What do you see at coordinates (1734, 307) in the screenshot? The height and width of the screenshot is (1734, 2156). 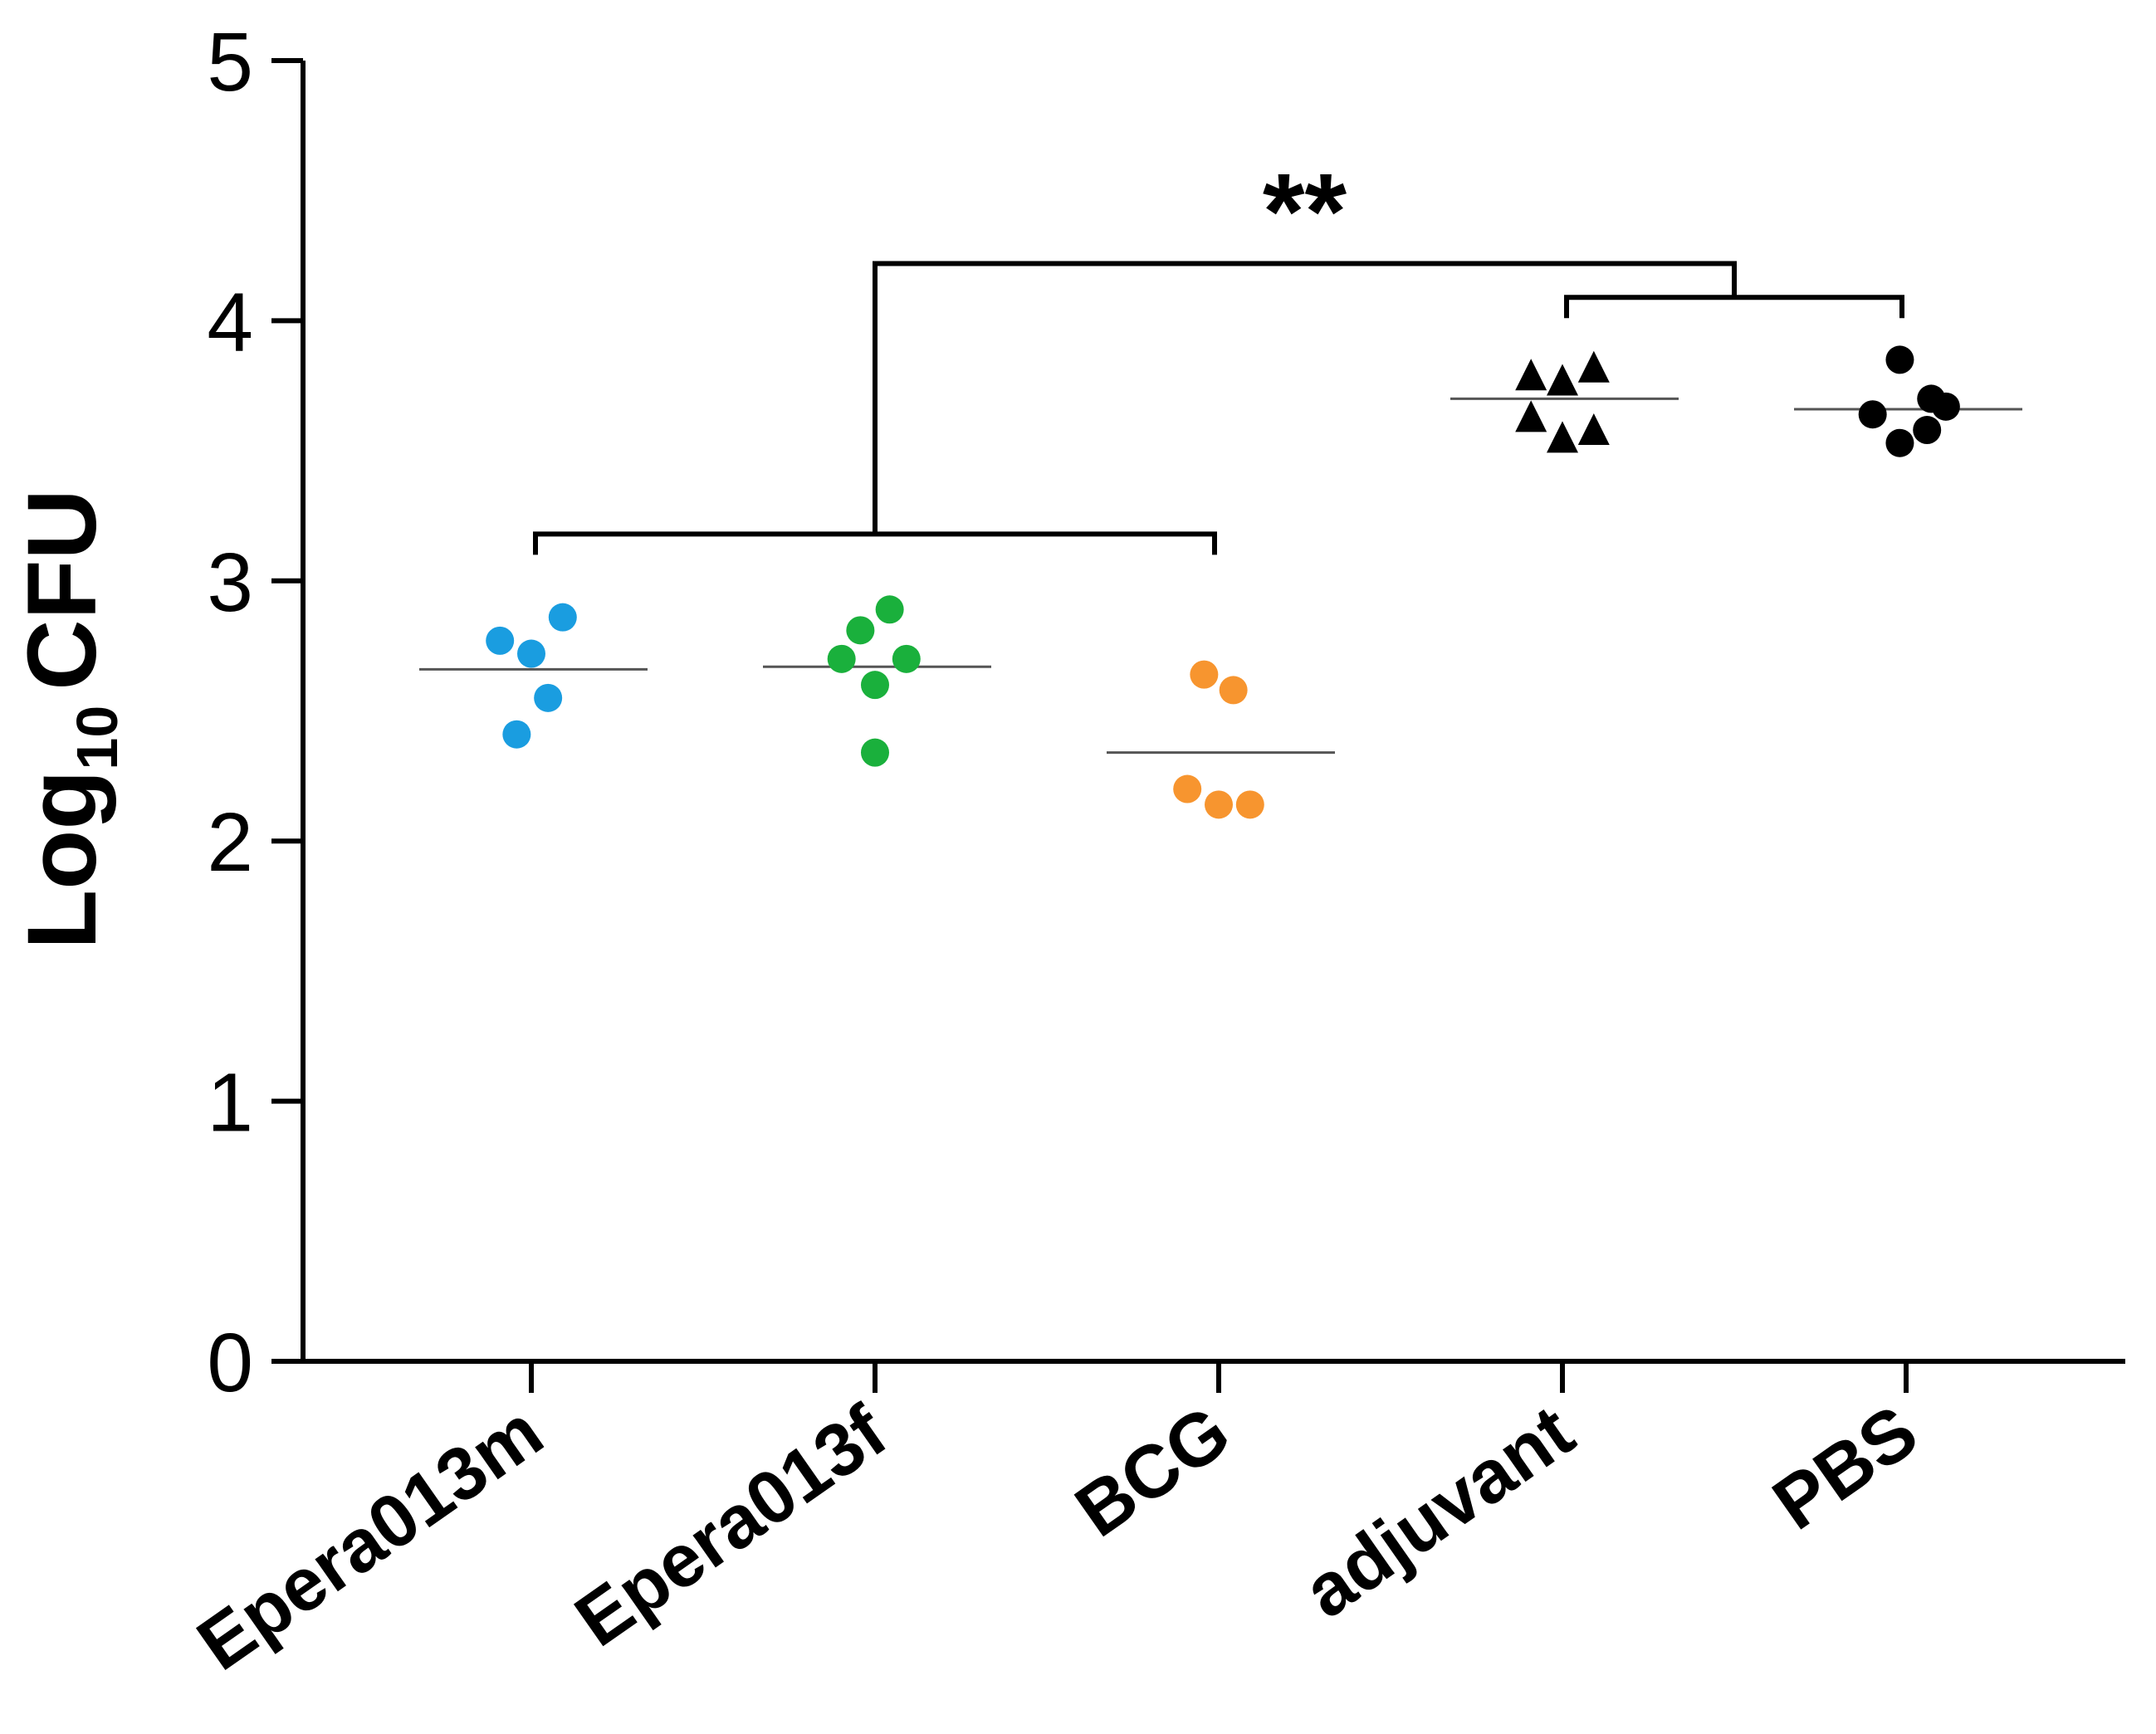 I see `bracket-right-group` at bounding box center [1734, 307].